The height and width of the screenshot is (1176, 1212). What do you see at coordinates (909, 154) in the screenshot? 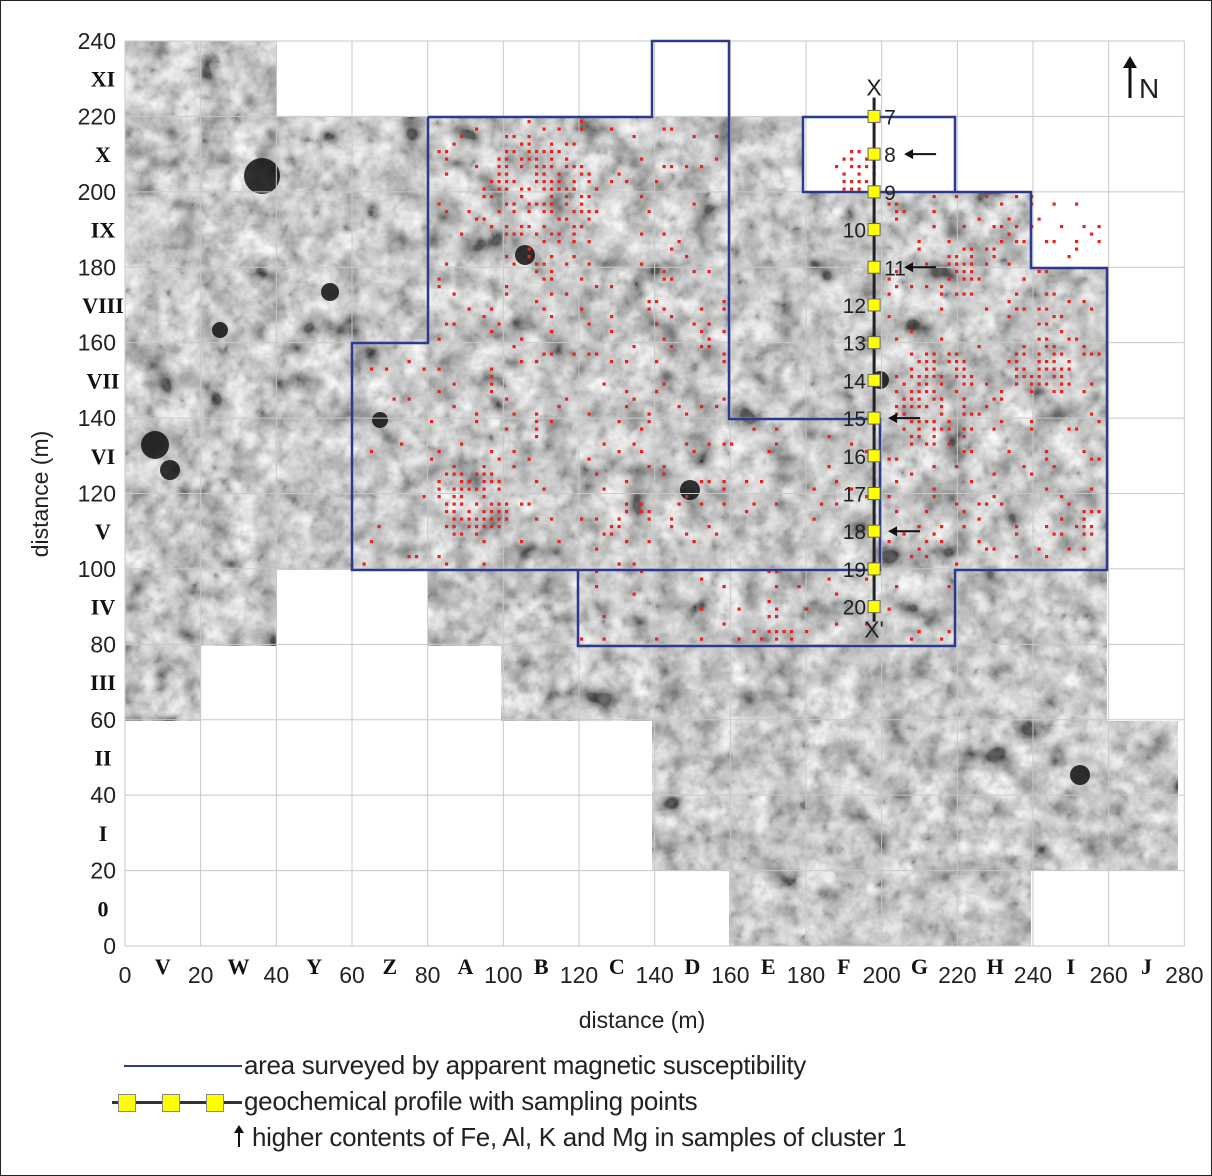
I see `cluster-arrow-head` at bounding box center [909, 154].